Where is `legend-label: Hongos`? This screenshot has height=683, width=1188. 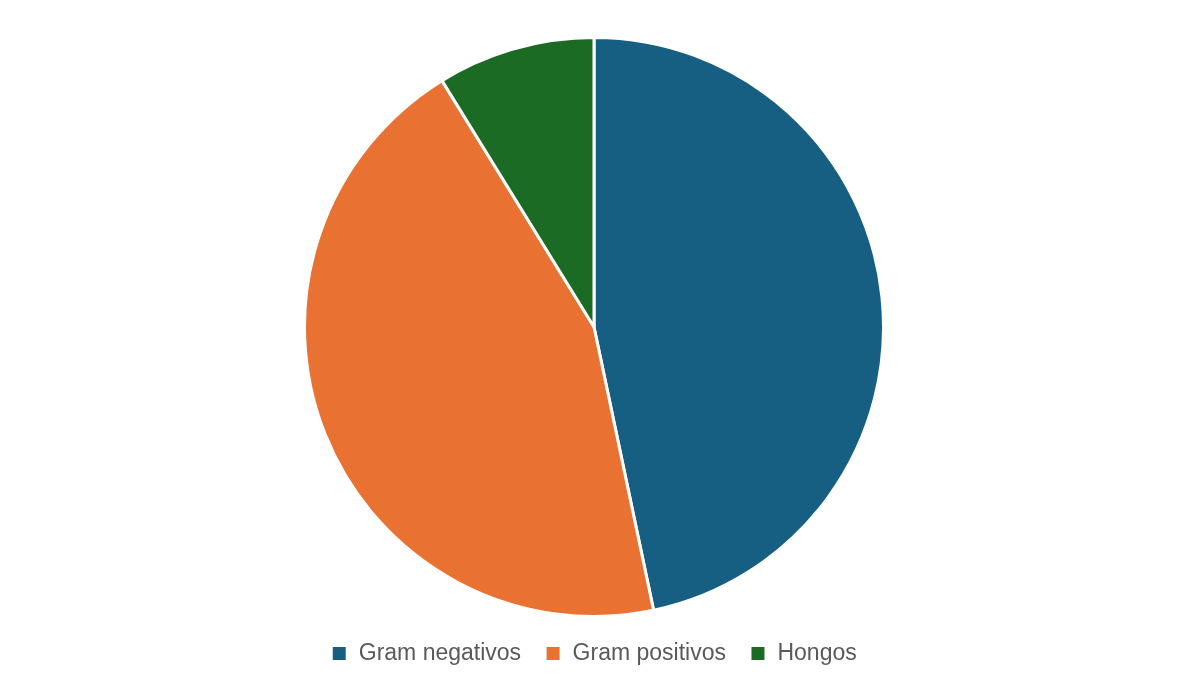
legend-label: Hongos is located at coordinates (817, 651).